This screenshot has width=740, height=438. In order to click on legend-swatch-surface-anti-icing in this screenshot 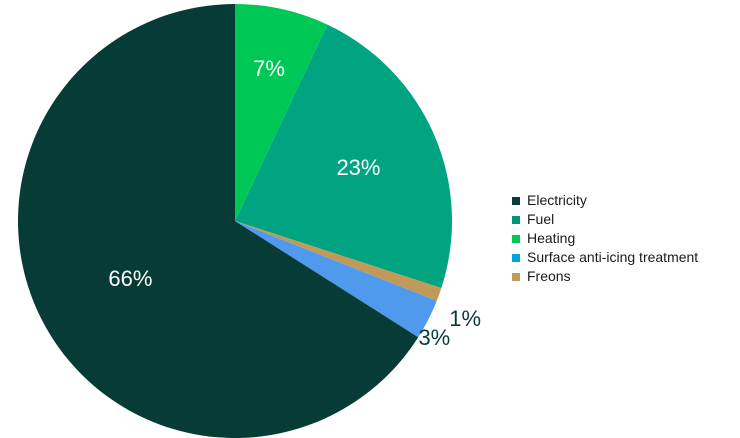, I will do `click(516, 257)`.